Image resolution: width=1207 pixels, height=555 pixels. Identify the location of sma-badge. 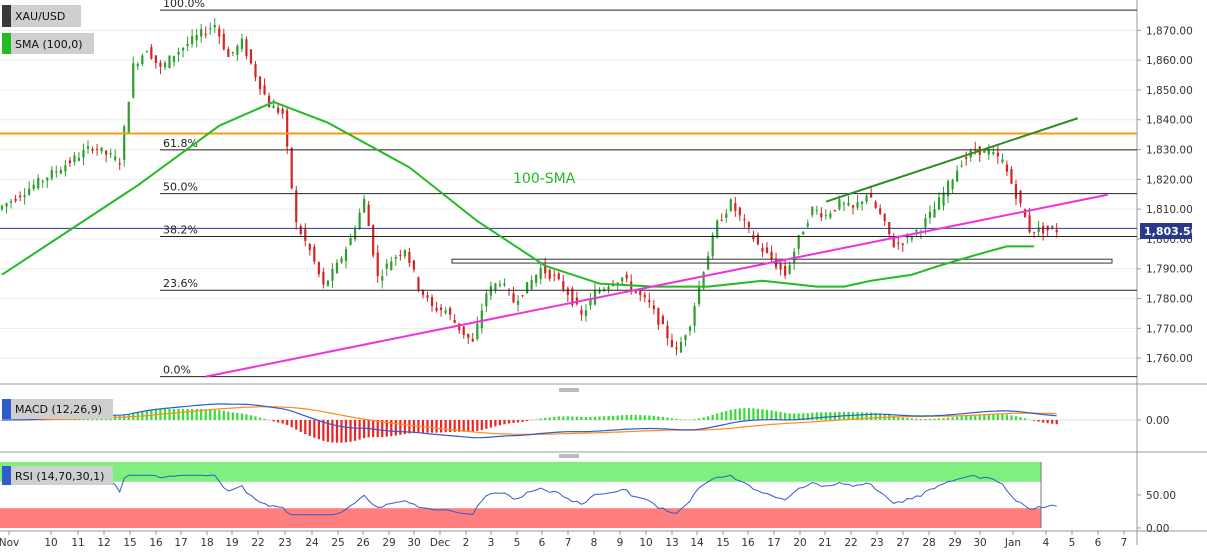
(48, 43).